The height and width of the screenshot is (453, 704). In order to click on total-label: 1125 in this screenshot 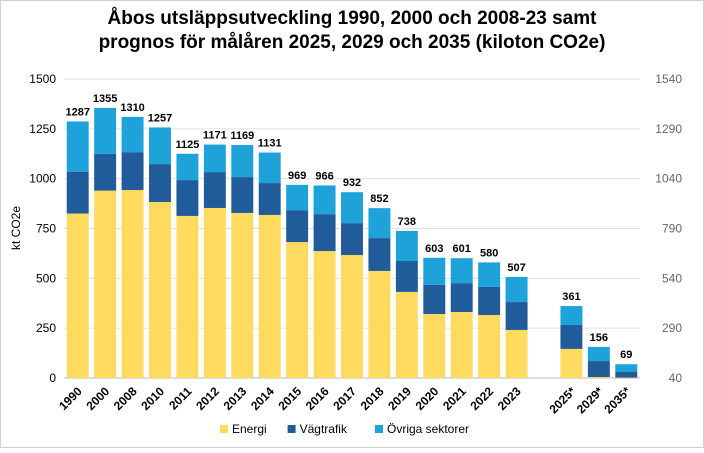, I will do `click(187, 145)`.